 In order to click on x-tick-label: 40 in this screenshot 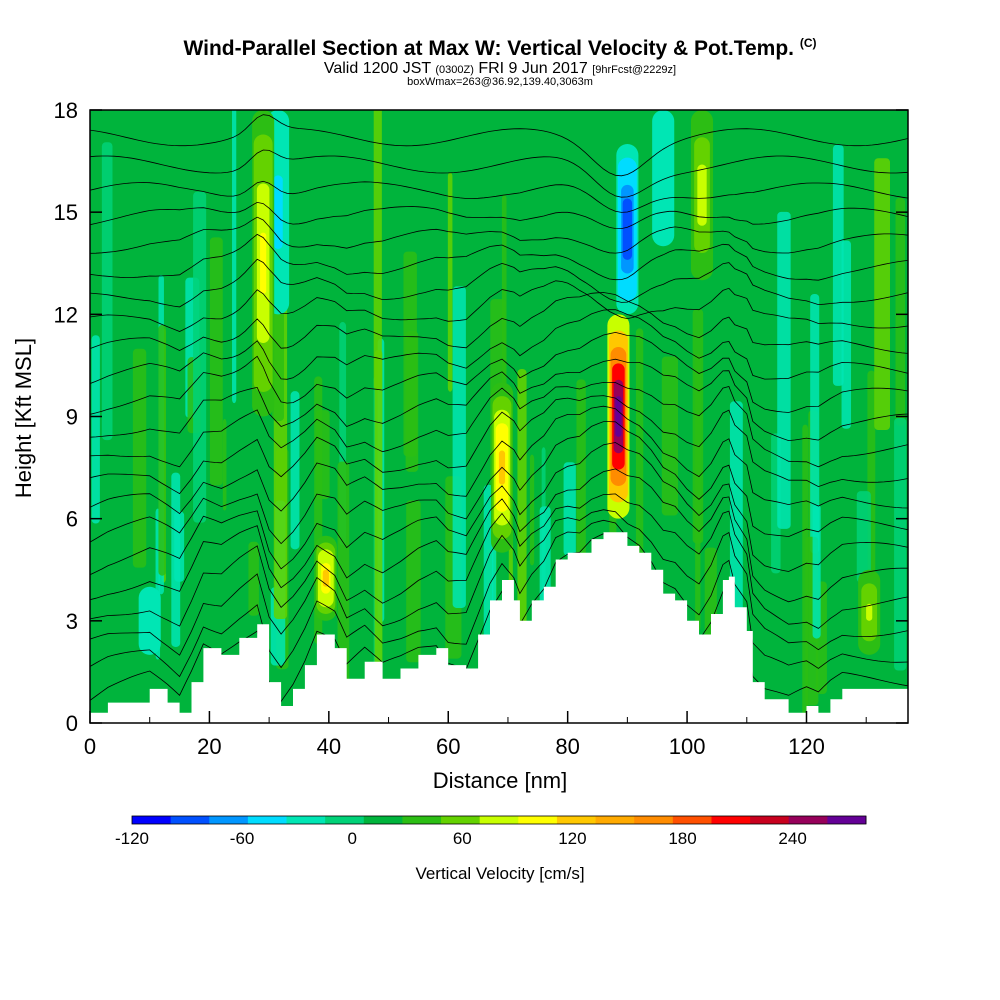, I will do `click(329, 746)`.